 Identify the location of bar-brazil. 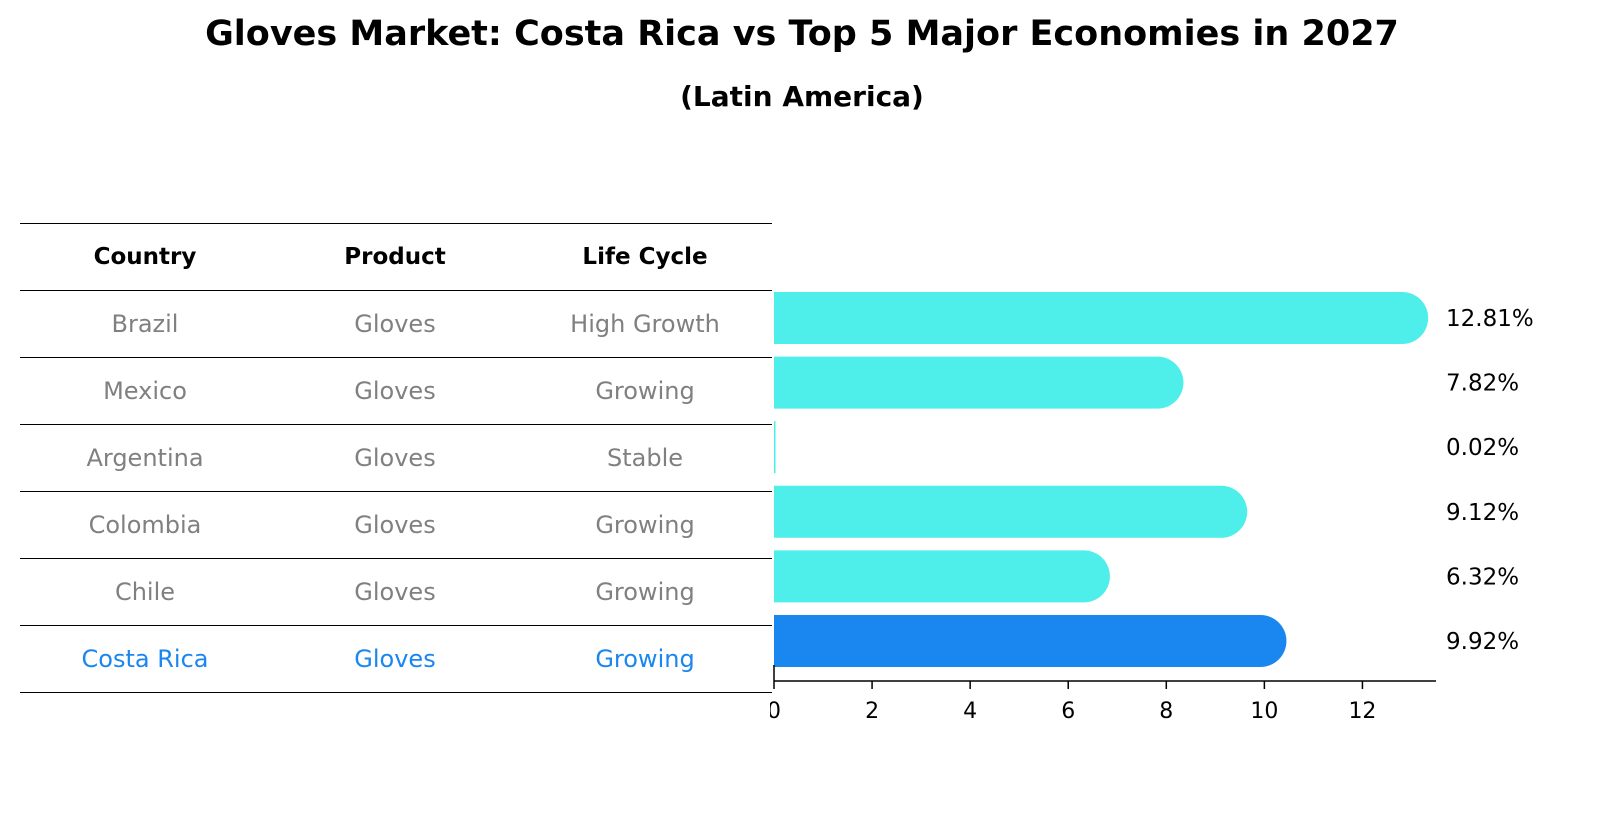
(1101, 318).